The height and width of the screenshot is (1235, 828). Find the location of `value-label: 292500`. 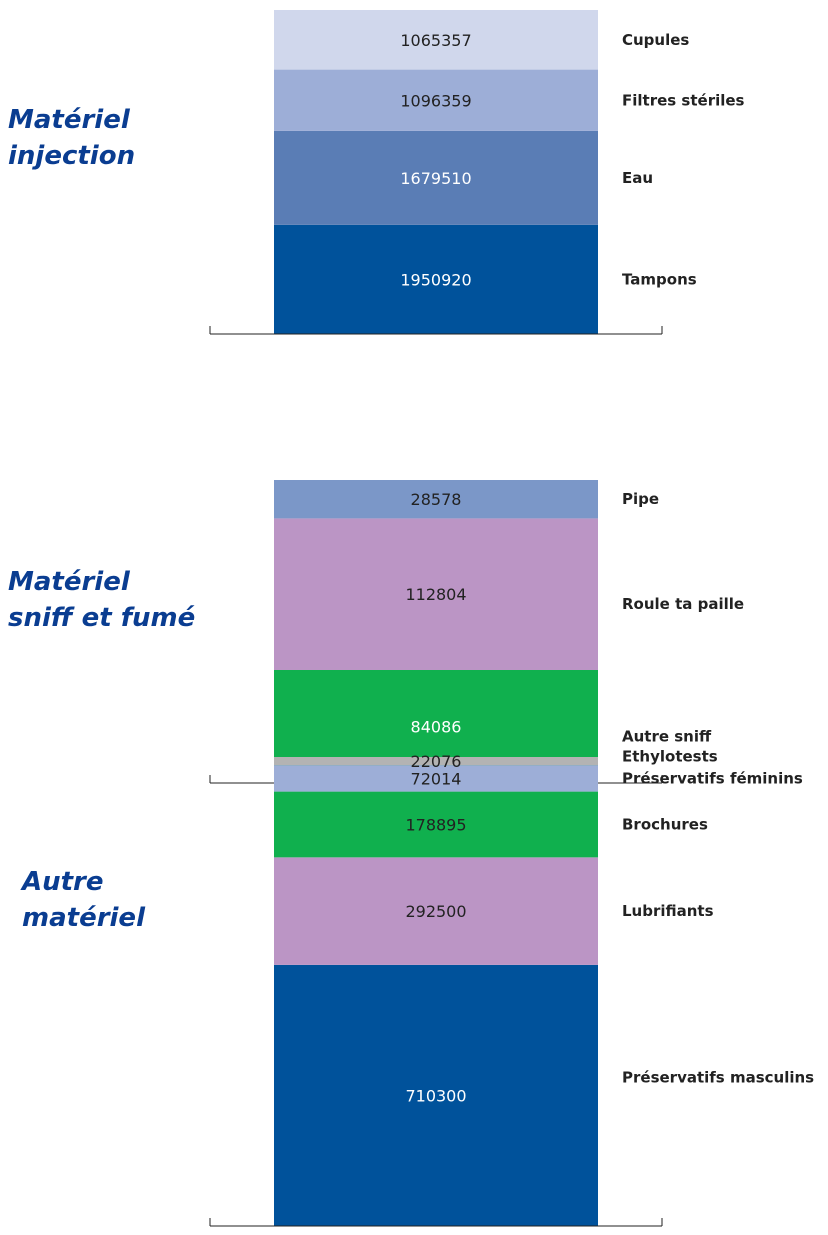

value-label: 292500 is located at coordinates (435, 911).